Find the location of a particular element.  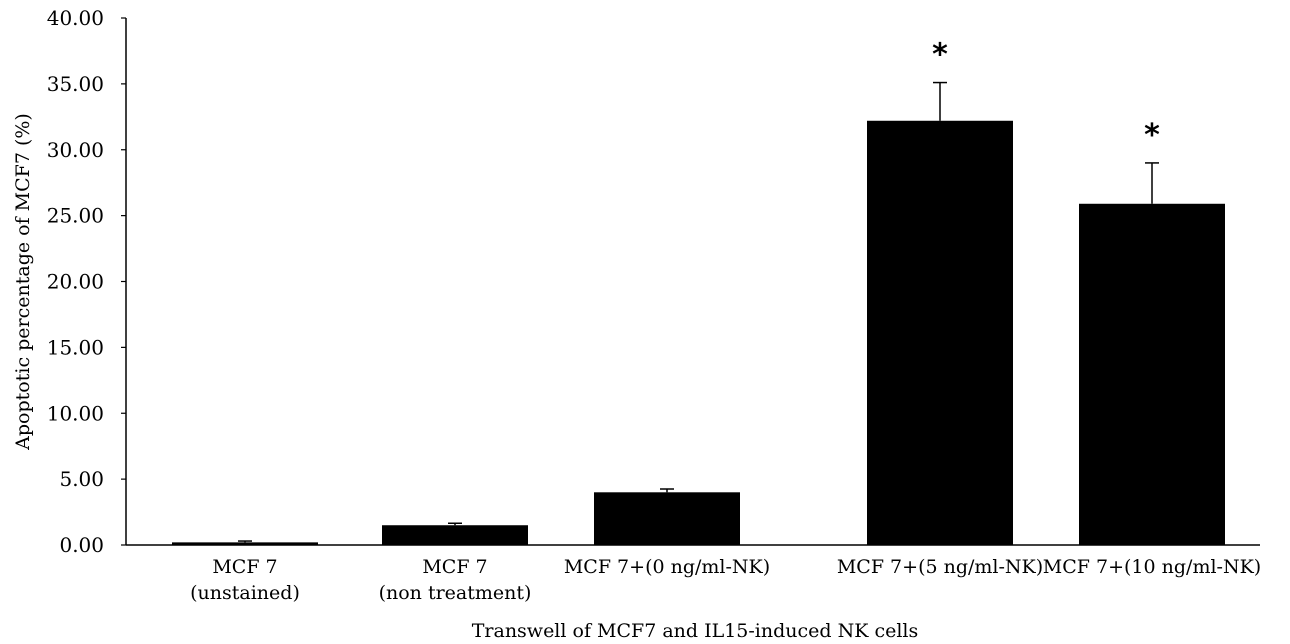

y-tick-label: 10.00 is located at coordinates (75, 413).